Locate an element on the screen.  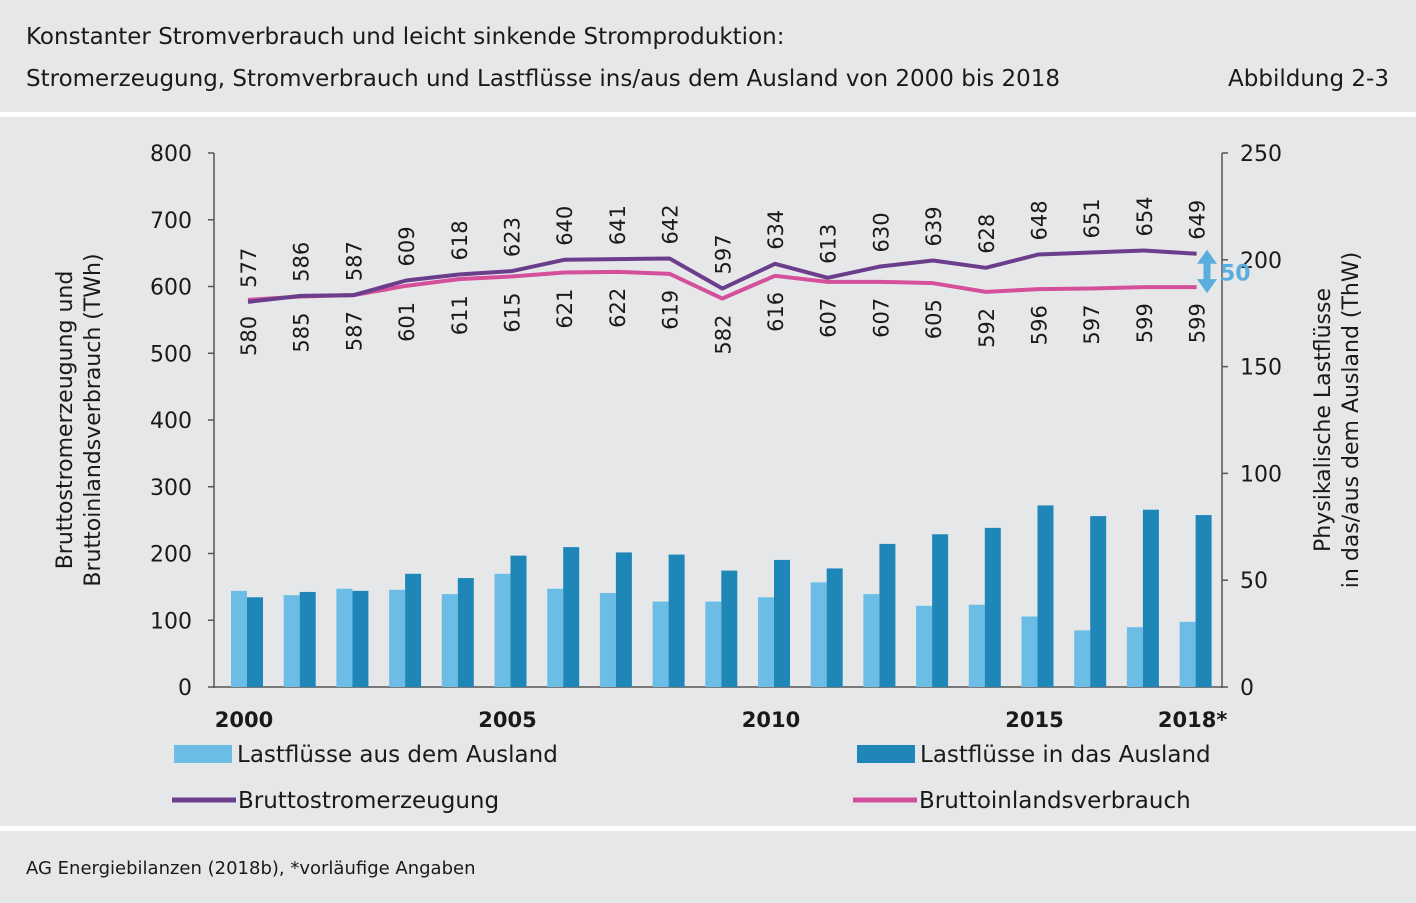
divider-bottom is located at coordinates (708, 828).